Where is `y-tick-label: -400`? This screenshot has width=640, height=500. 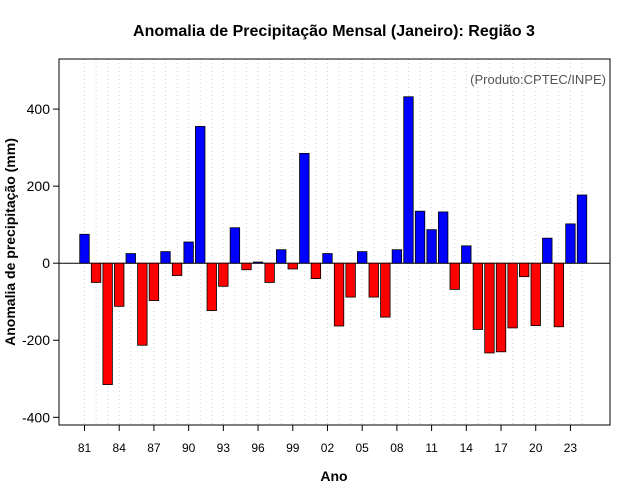
y-tick-label: -400 is located at coordinates (36, 417).